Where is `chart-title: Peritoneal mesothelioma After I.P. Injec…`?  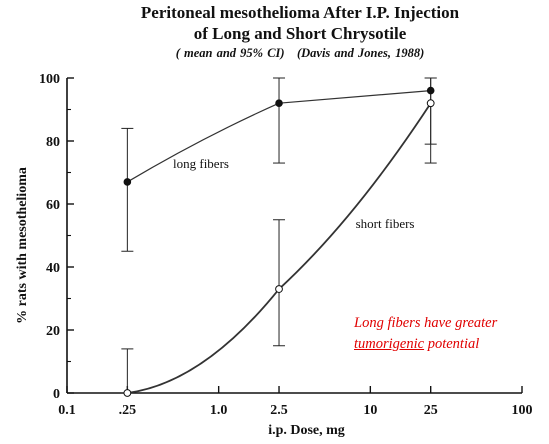 chart-title: Peritoneal mesothelioma After I.P. Injec… is located at coordinates (300, 12).